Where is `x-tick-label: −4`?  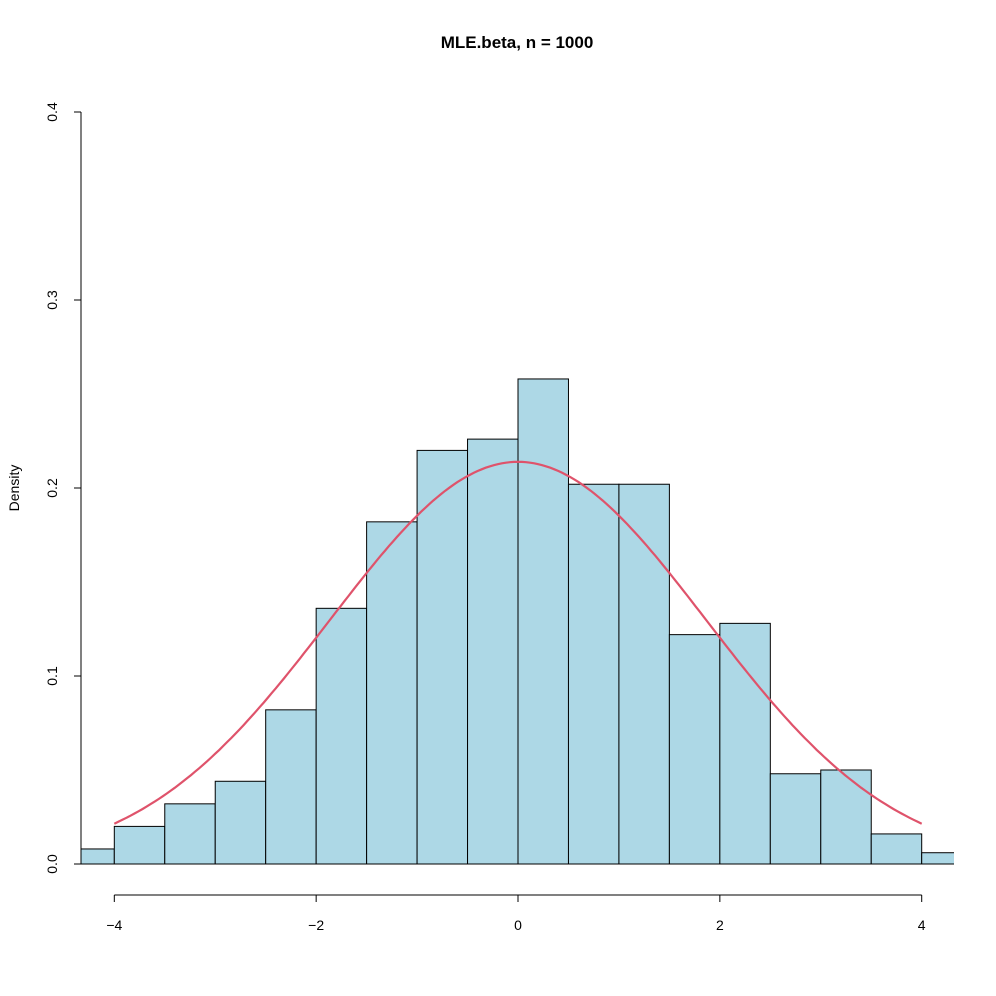 x-tick-label: −4 is located at coordinates (114, 925).